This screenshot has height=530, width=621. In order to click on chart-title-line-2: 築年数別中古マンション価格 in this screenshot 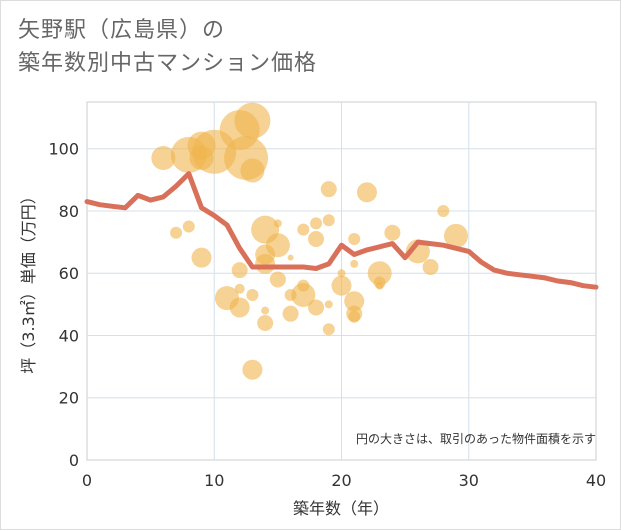, I will do `click(168, 63)`.